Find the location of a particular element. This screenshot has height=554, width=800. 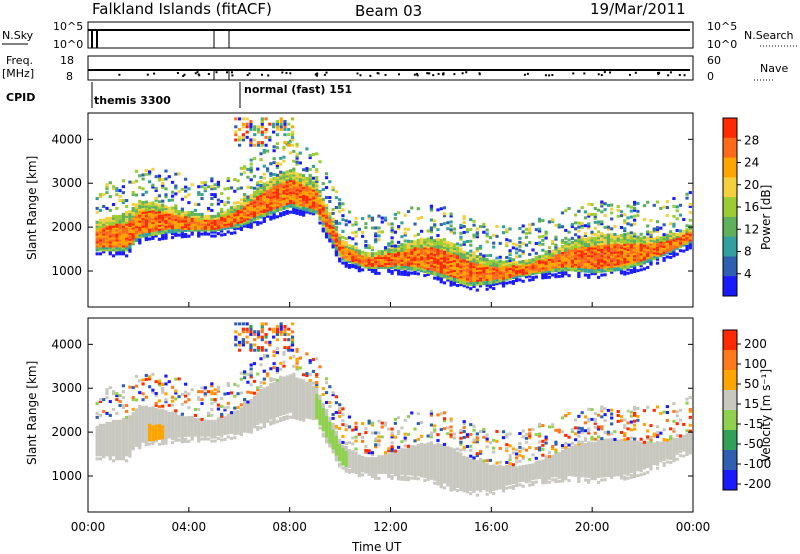

nsky-strip: N.Sky 10^5 10^0 10^5 10^0 N.Search is located at coordinates (399, 35).